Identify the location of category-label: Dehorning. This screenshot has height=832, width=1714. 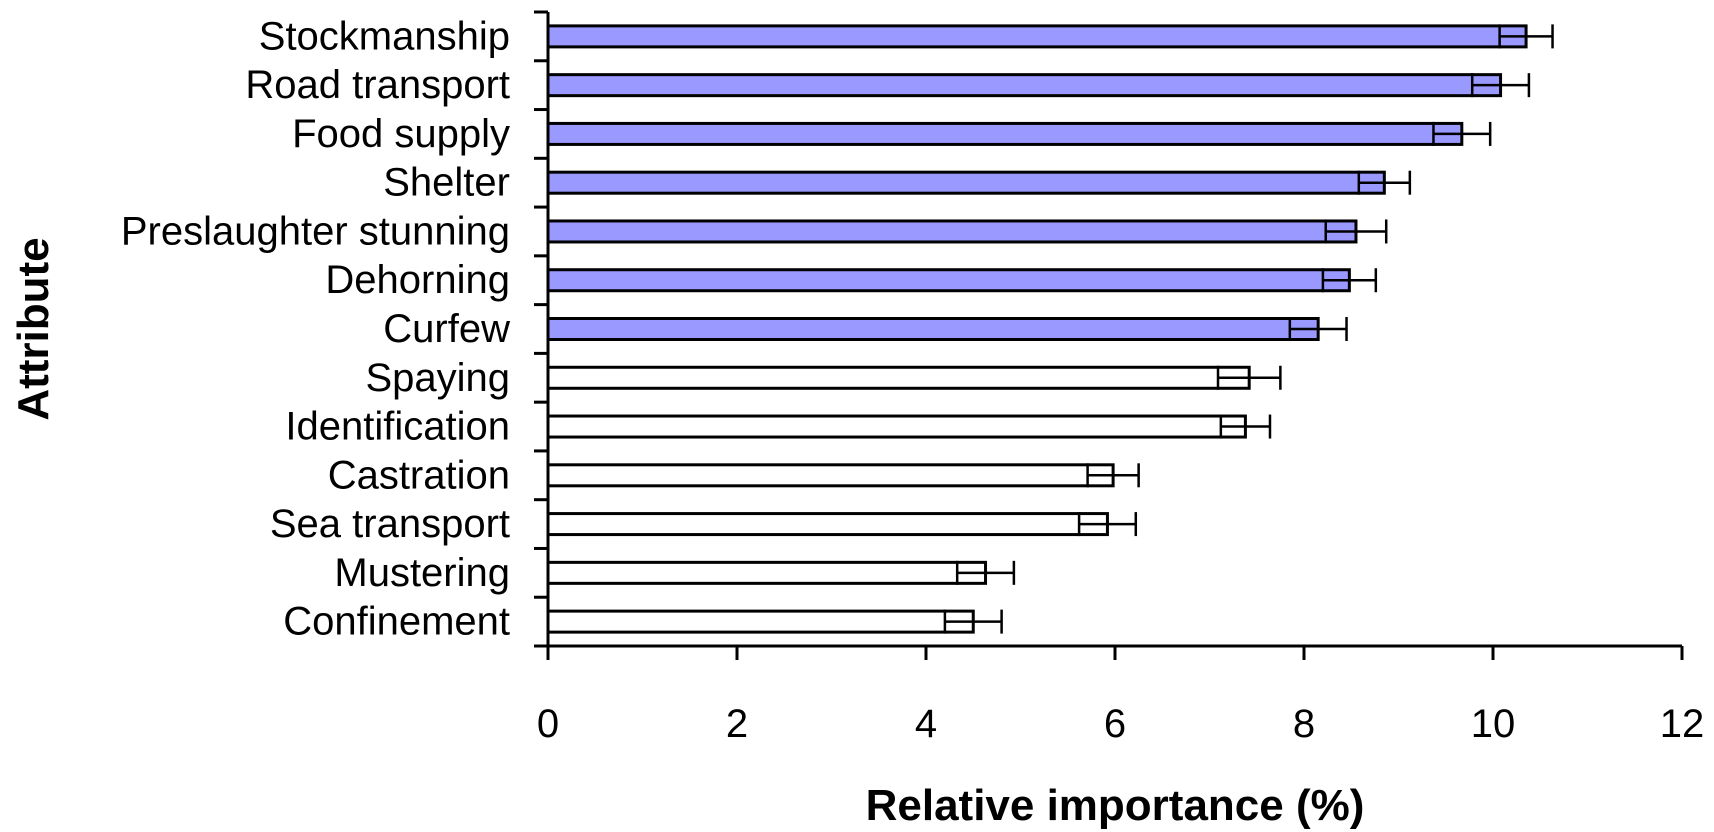
(417, 280).